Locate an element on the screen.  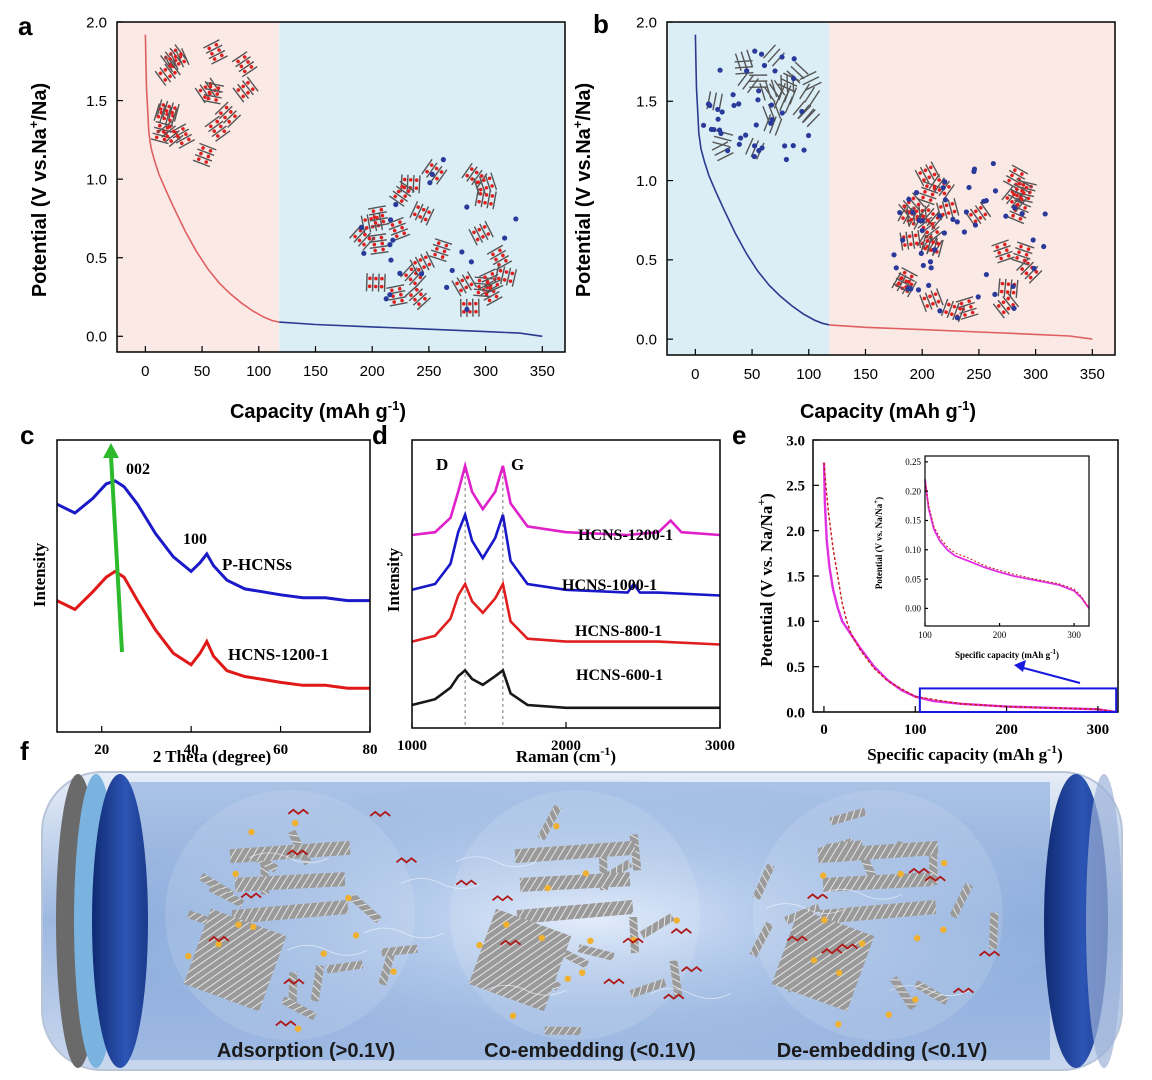
graphene-sheet-large is located at coordinates (290, 912).